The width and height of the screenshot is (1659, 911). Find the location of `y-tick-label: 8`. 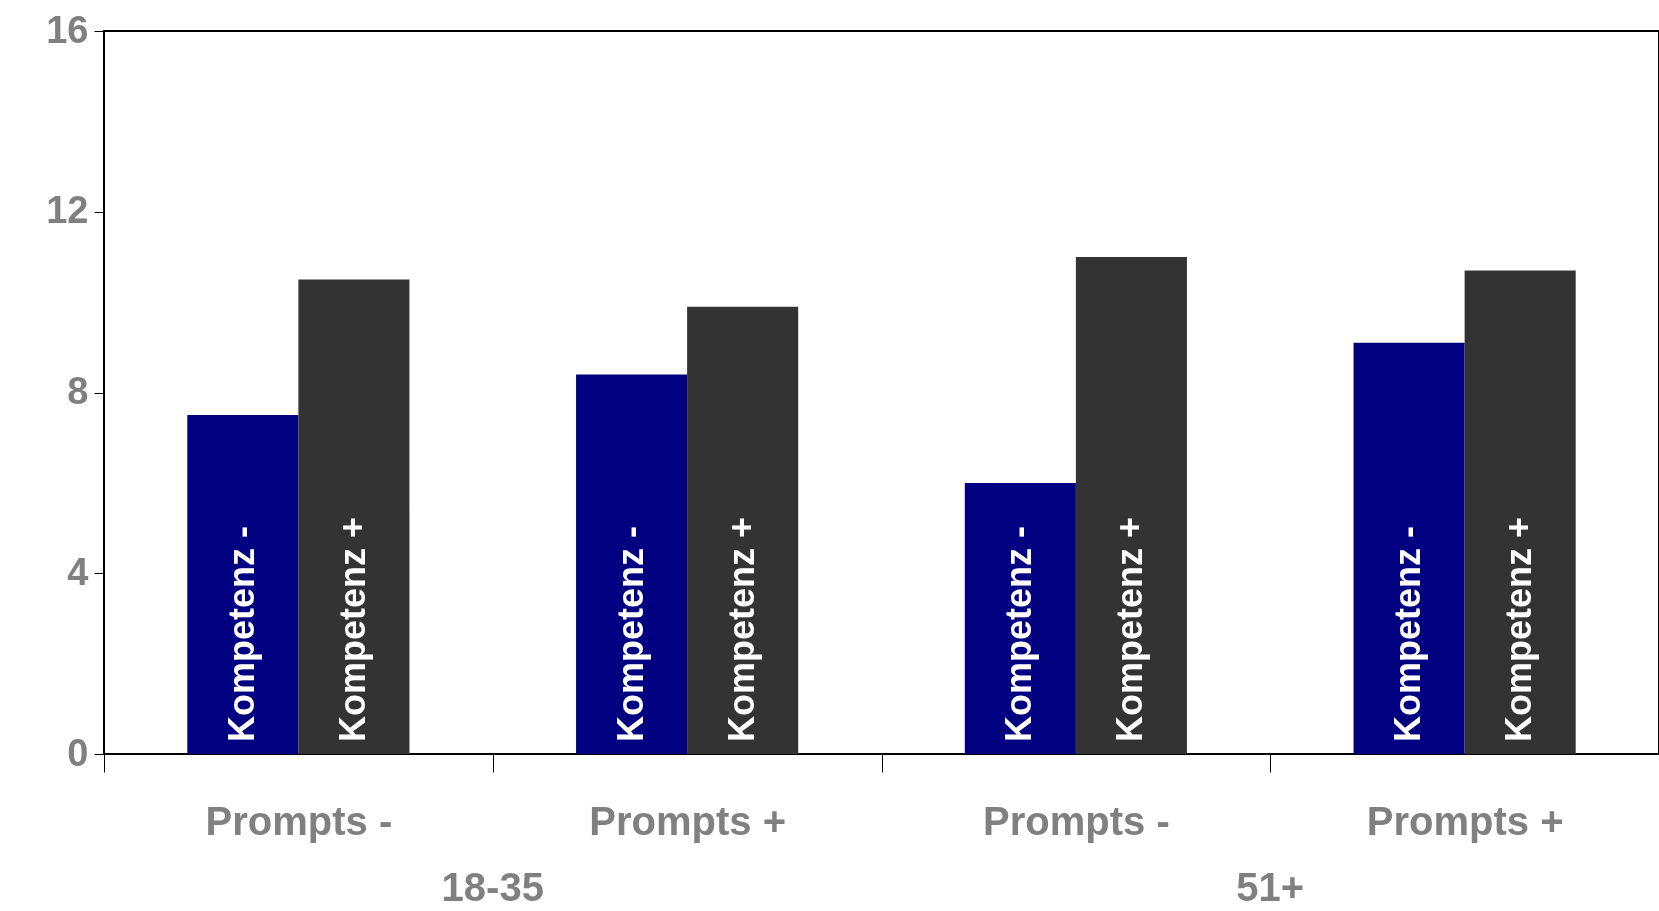

y-tick-label: 8 is located at coordinates (78, 391).